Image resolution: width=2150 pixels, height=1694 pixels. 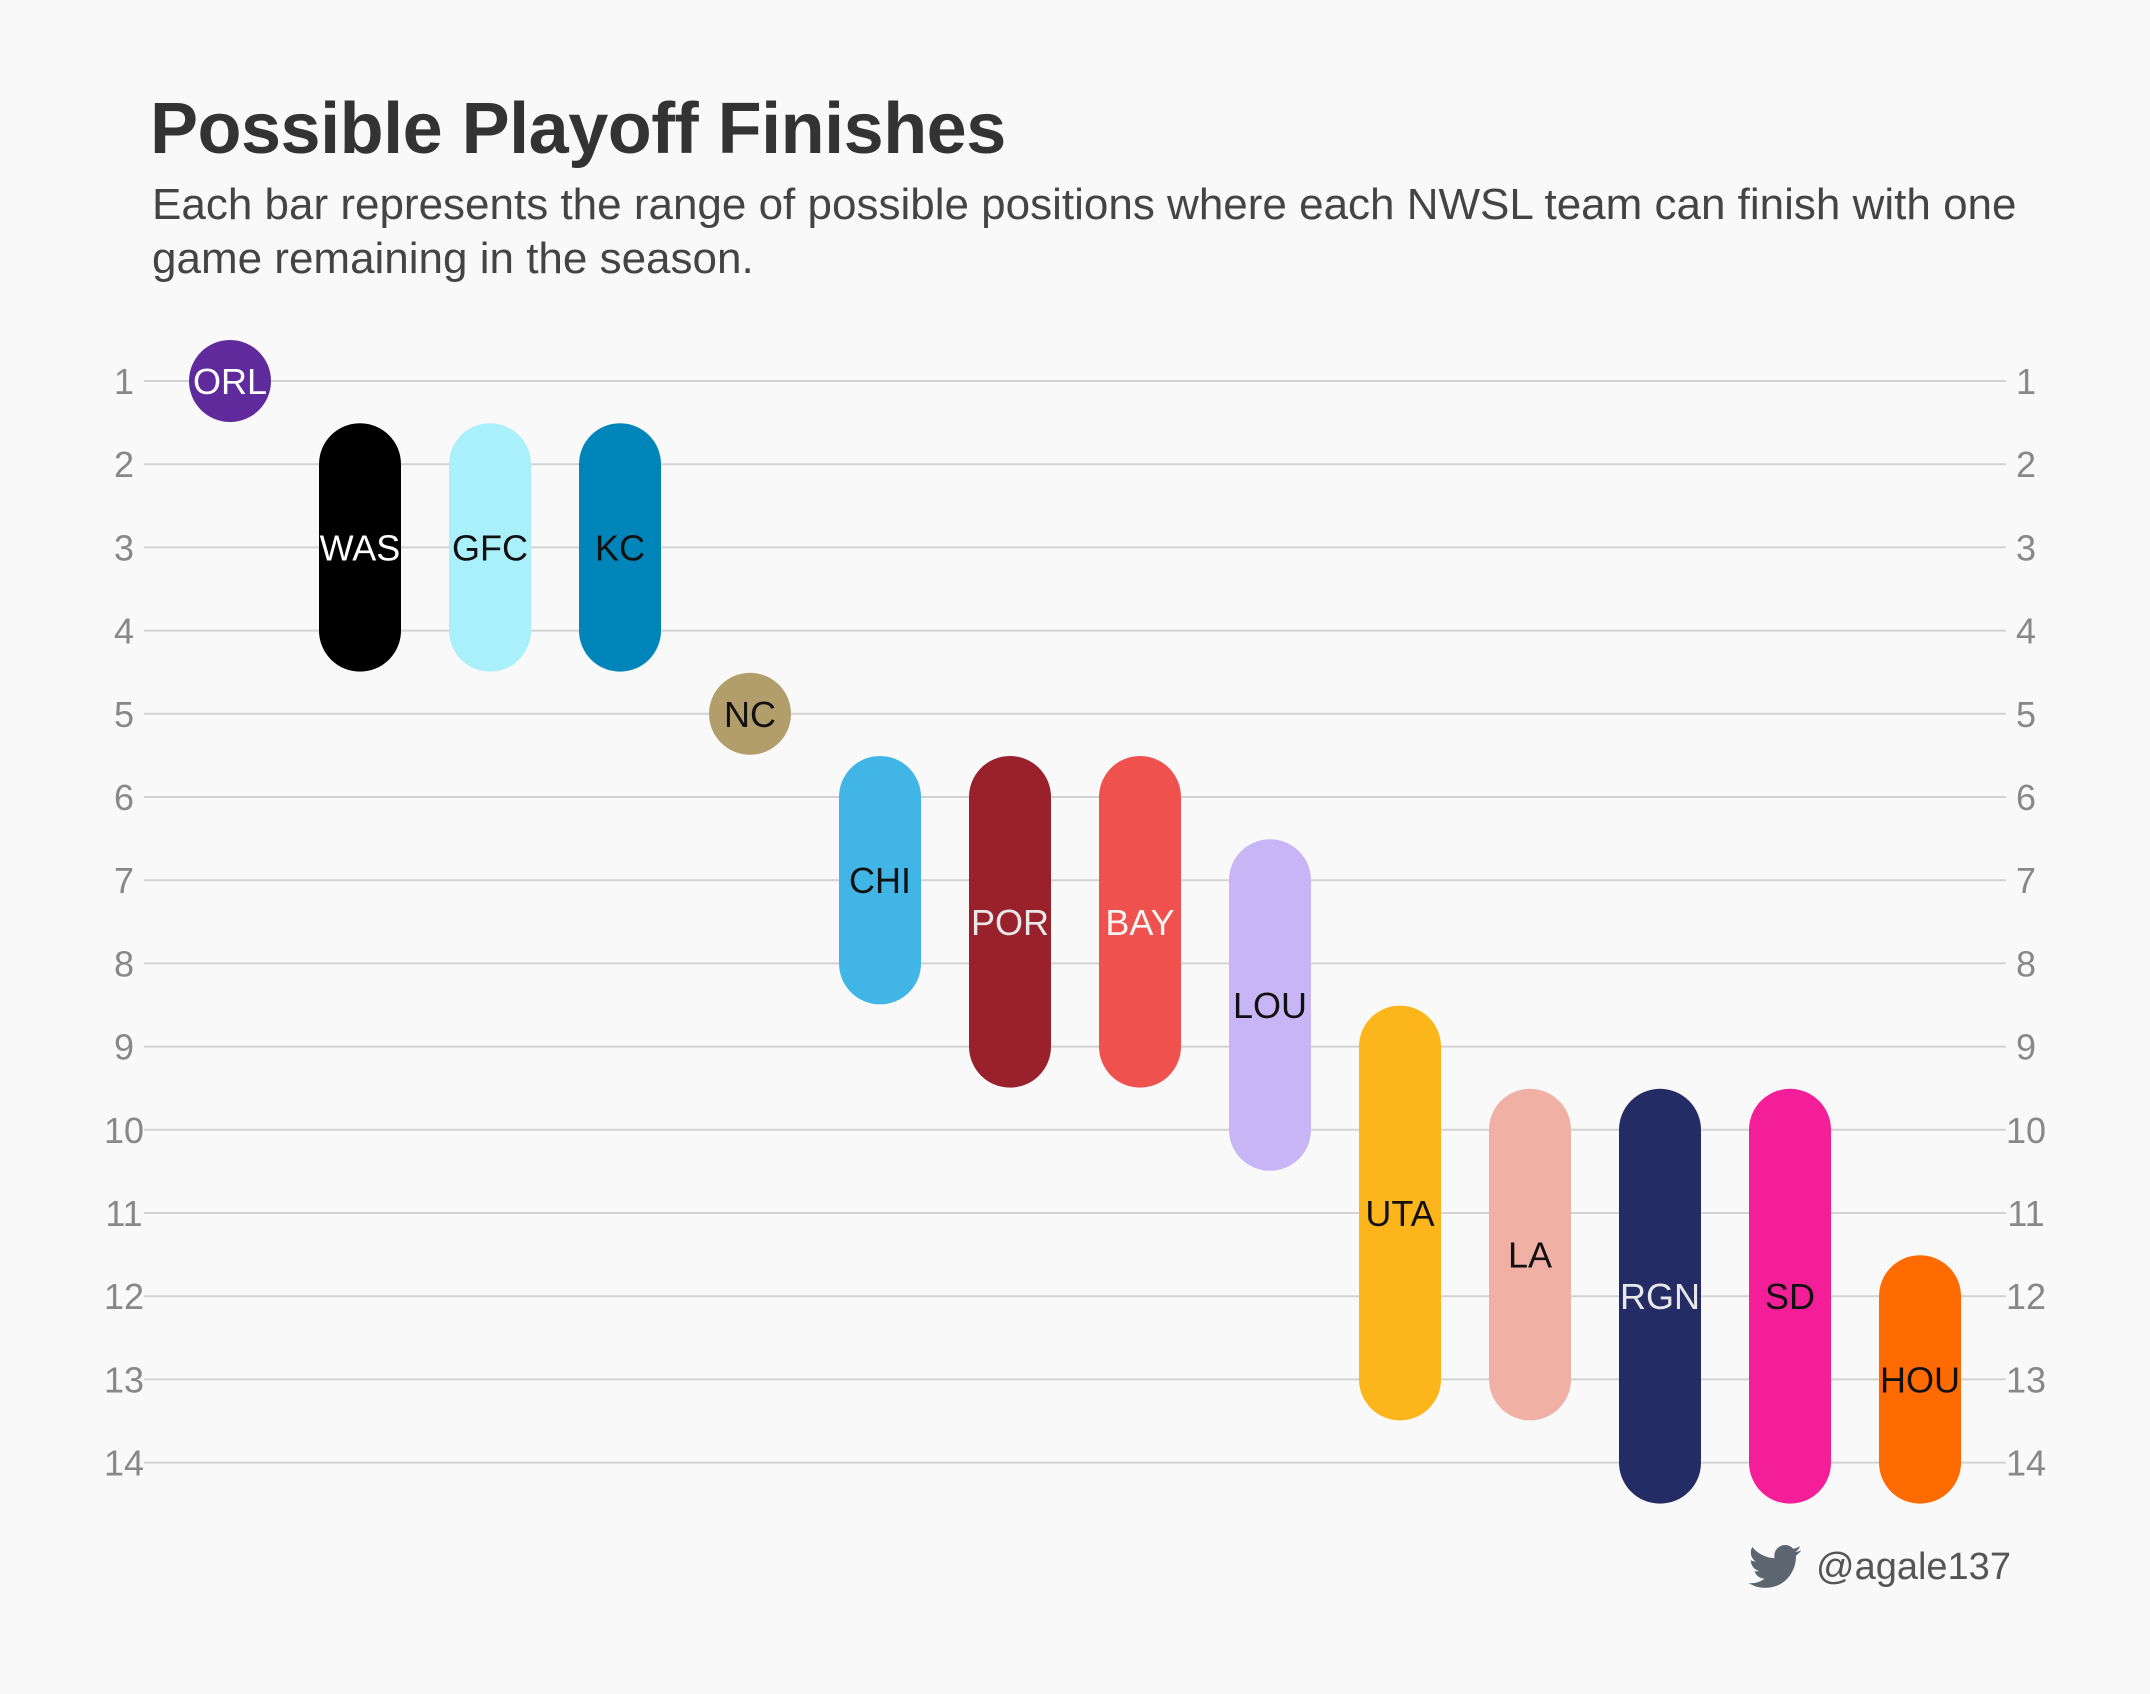 What do you see at coordinates (124, 381) in the screenshot?
I see `y-tick-label-left: 1` at bounding box center [124, 381].